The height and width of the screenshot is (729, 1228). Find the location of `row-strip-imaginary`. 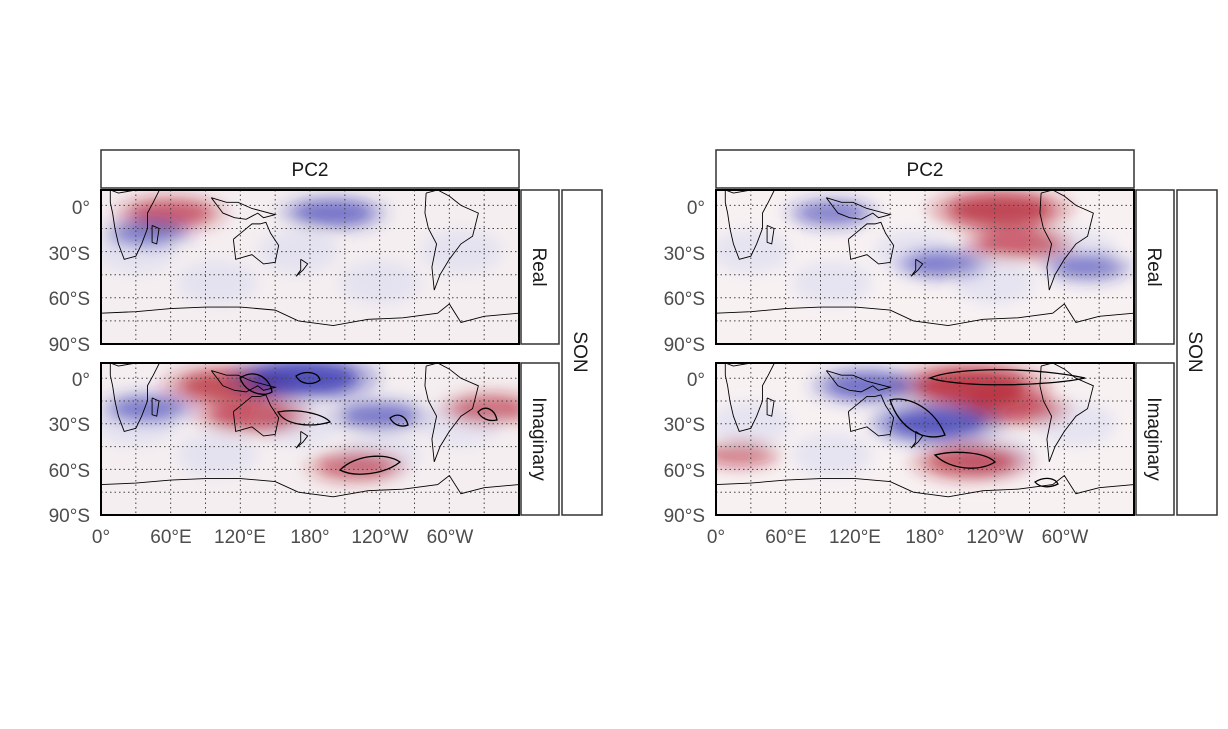

row-strip-imaginary is located at coordinates (1155, 439).